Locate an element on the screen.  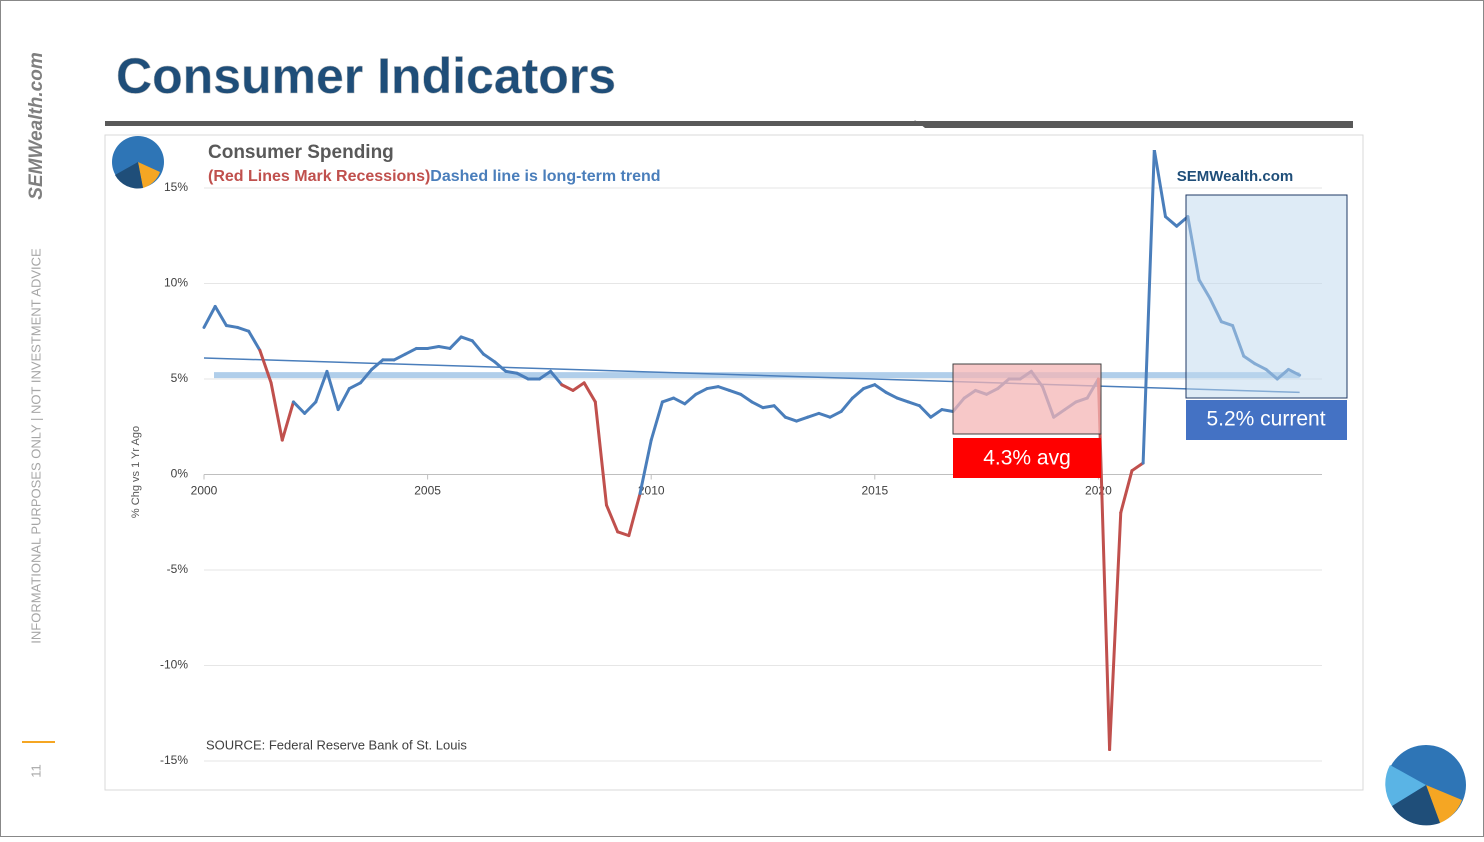
corner-logo is located at coordinates (1425, 785).